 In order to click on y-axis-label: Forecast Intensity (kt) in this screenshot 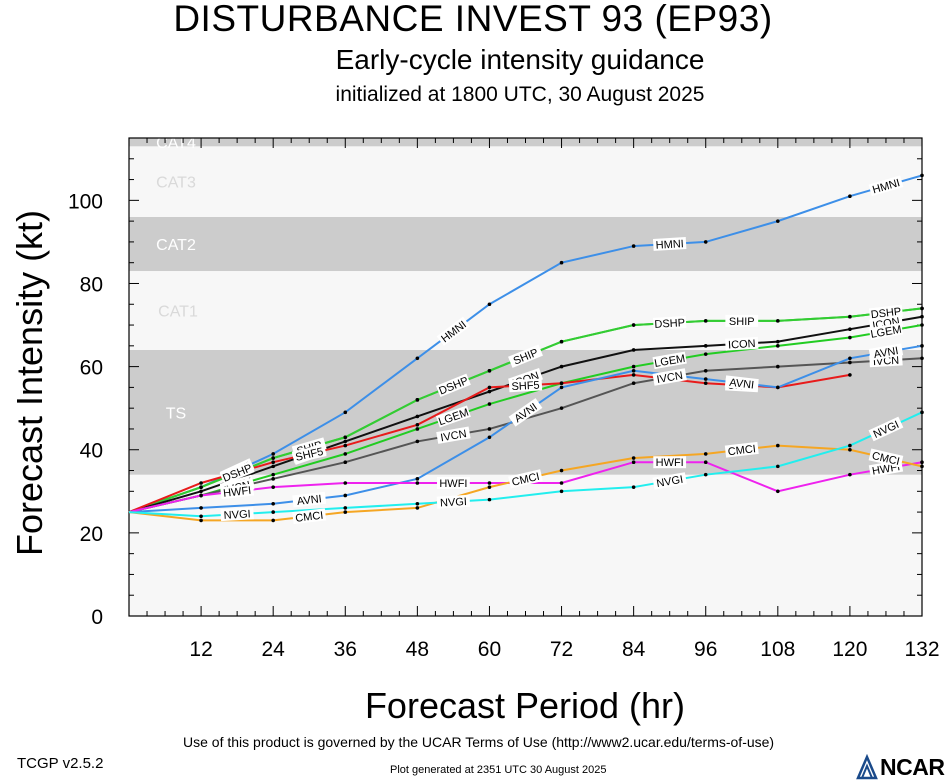, I will do `click(29, 383)`.